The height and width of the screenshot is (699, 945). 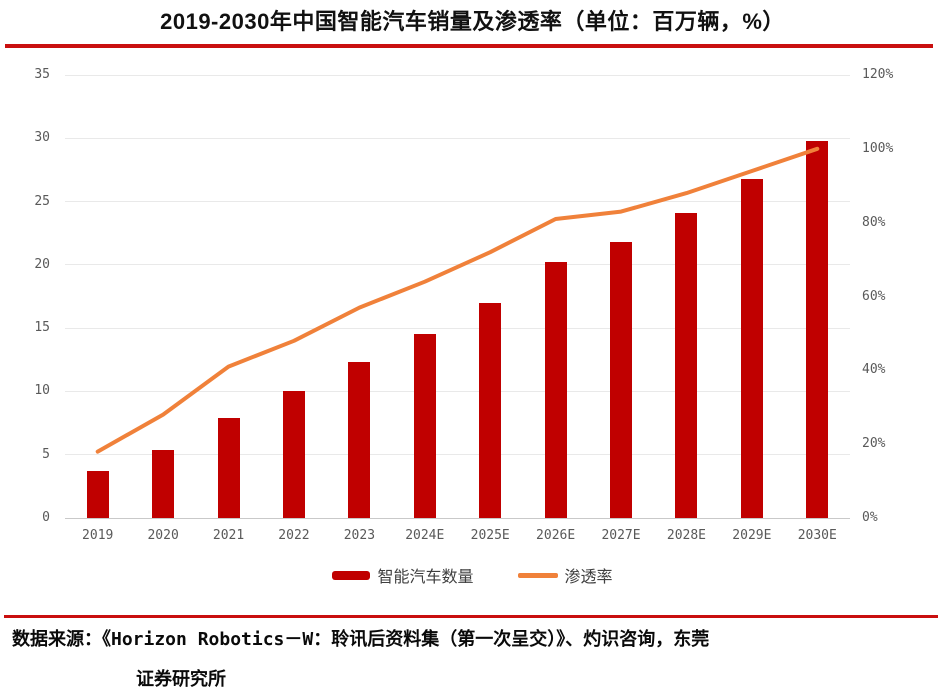 I want to click on left-axis-tick: 25, so click(x=42, y=201).